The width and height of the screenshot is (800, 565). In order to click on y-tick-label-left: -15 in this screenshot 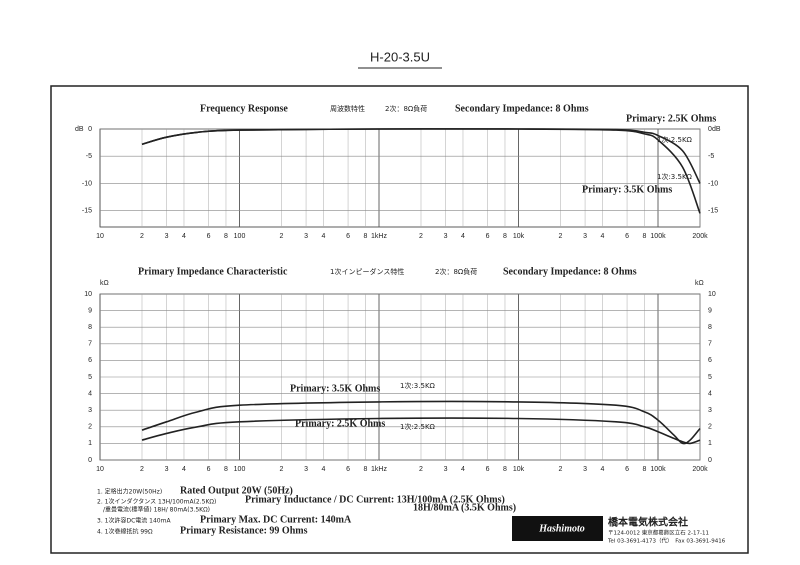, I will do `click(87, 211)`.